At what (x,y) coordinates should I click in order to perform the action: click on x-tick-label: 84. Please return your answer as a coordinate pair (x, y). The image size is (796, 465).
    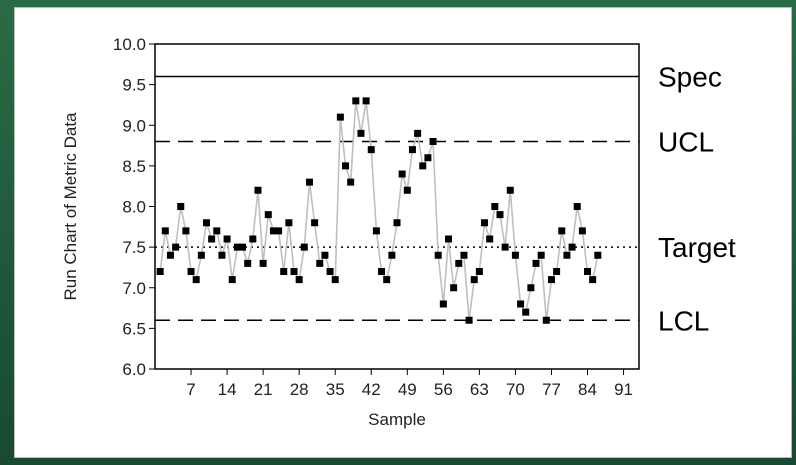
    Looking at the image, I should click on (587, 389).